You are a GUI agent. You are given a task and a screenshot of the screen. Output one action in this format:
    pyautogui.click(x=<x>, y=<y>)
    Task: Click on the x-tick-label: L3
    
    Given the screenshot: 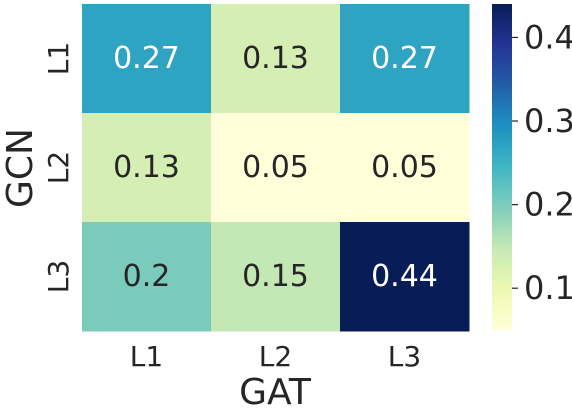 What is the action you would take?
    pyautogui.click(x=404, y=356)
    